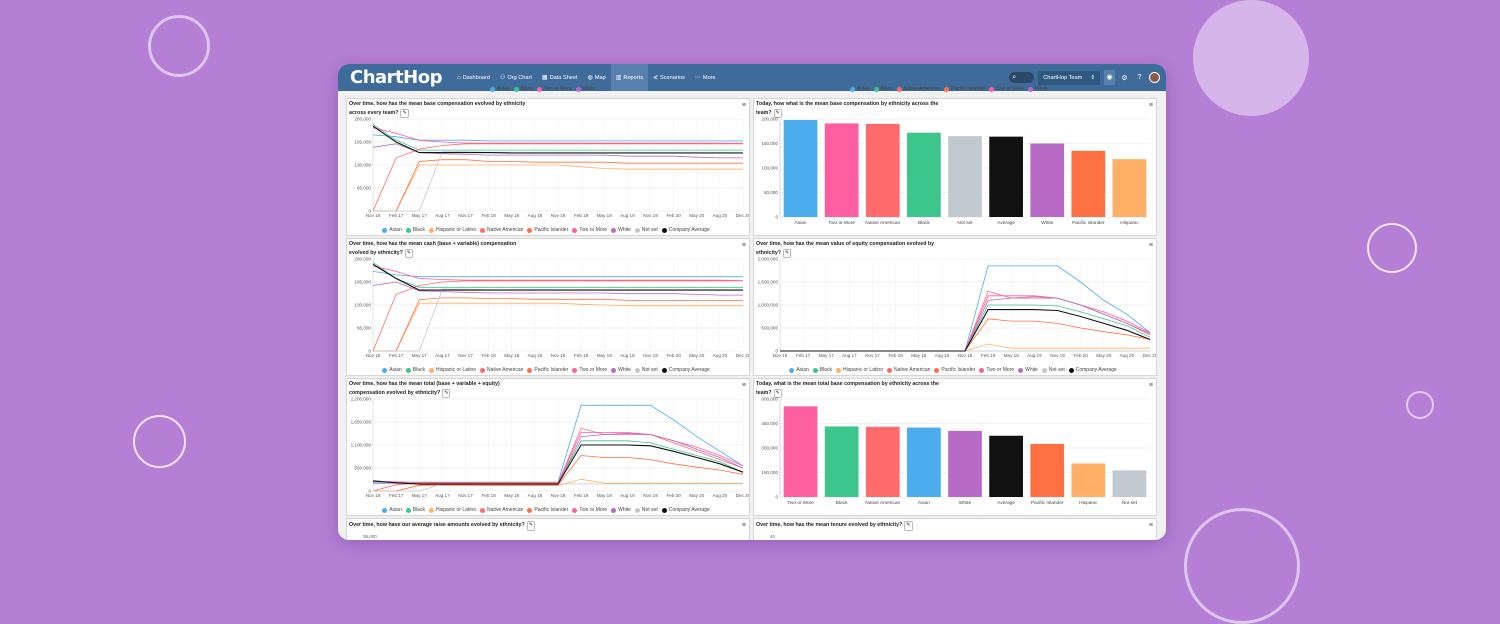  What do you see at coordinates (1109, 77) in the screenshot?
I see `view-toggle-icon: ◉` at bounding box center [1109, 77].